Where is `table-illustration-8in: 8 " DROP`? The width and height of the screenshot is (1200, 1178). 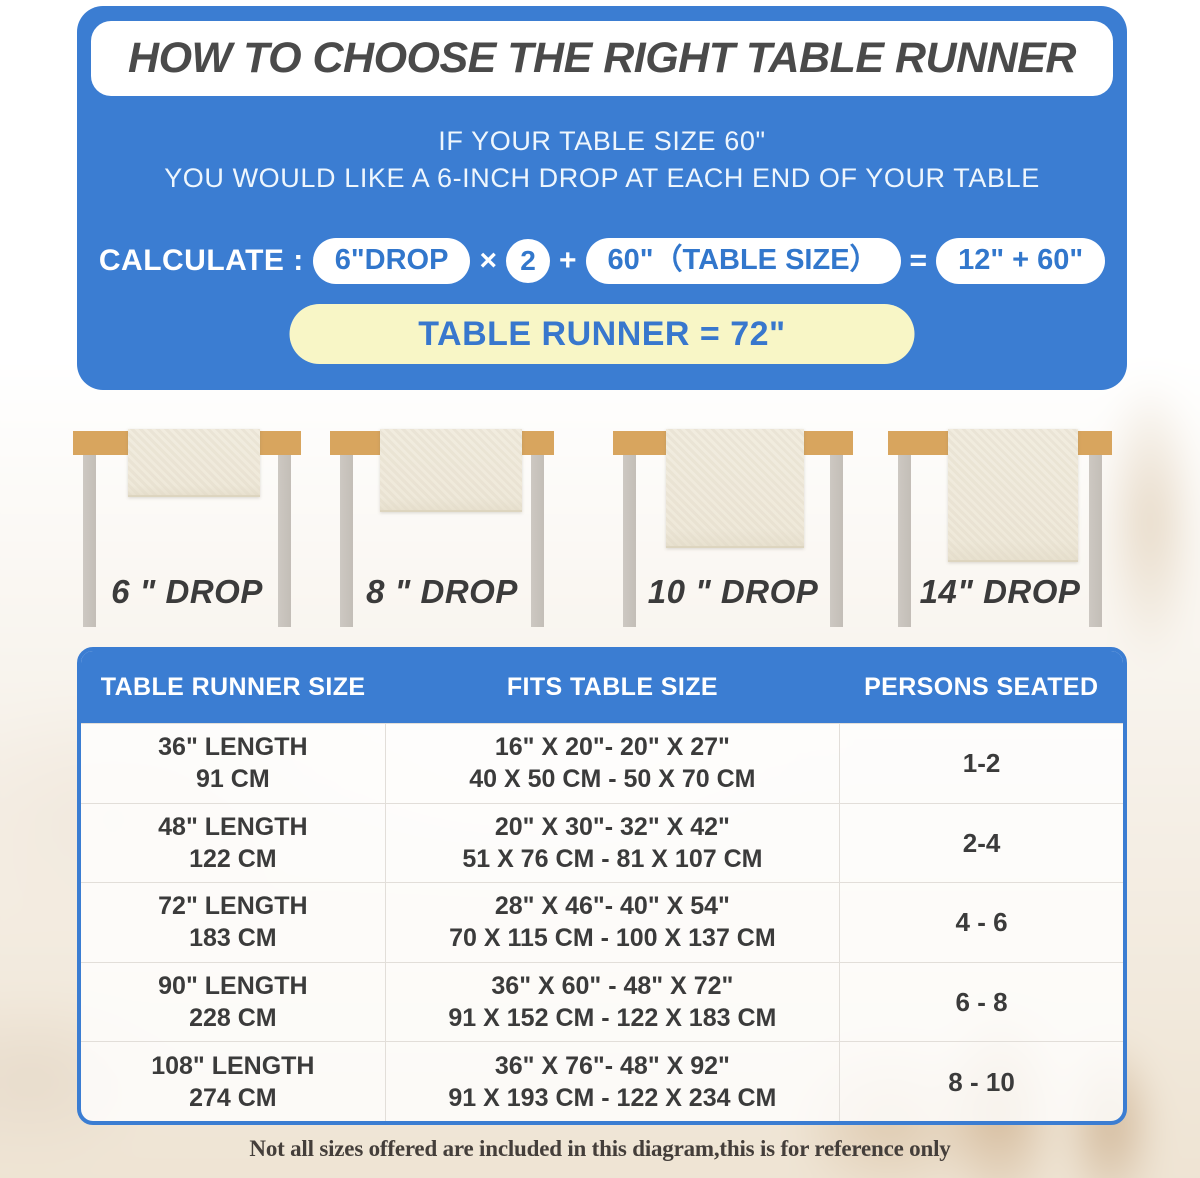
table-illustration-8in: 8 " DROP is located at coordinates (442, 531).